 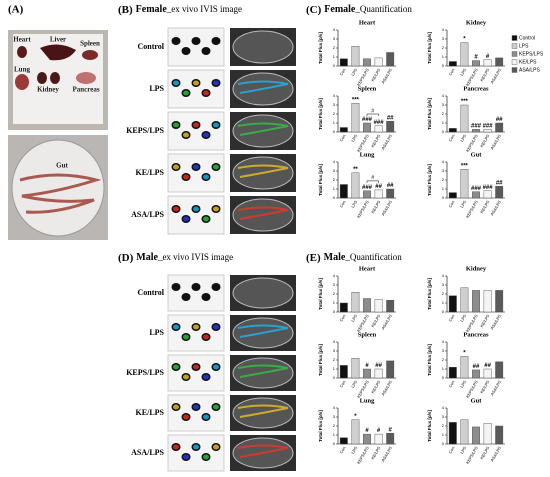 What do you see at coordinates (464, 353) in the screenshot?
I see `significance-label: *` at bounding box center [464, 353].